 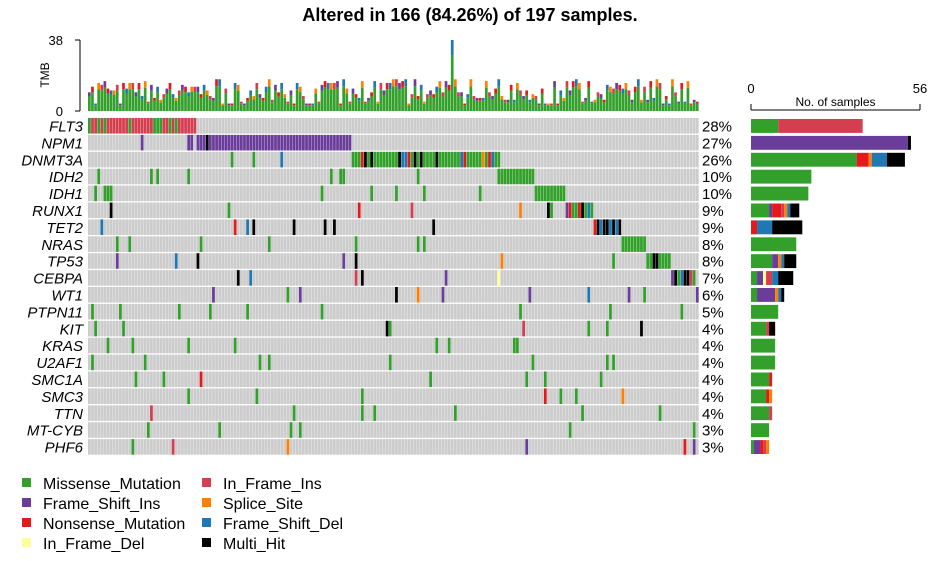 I want to click on gene-label: CEBPA, so click(x=58, y=279).